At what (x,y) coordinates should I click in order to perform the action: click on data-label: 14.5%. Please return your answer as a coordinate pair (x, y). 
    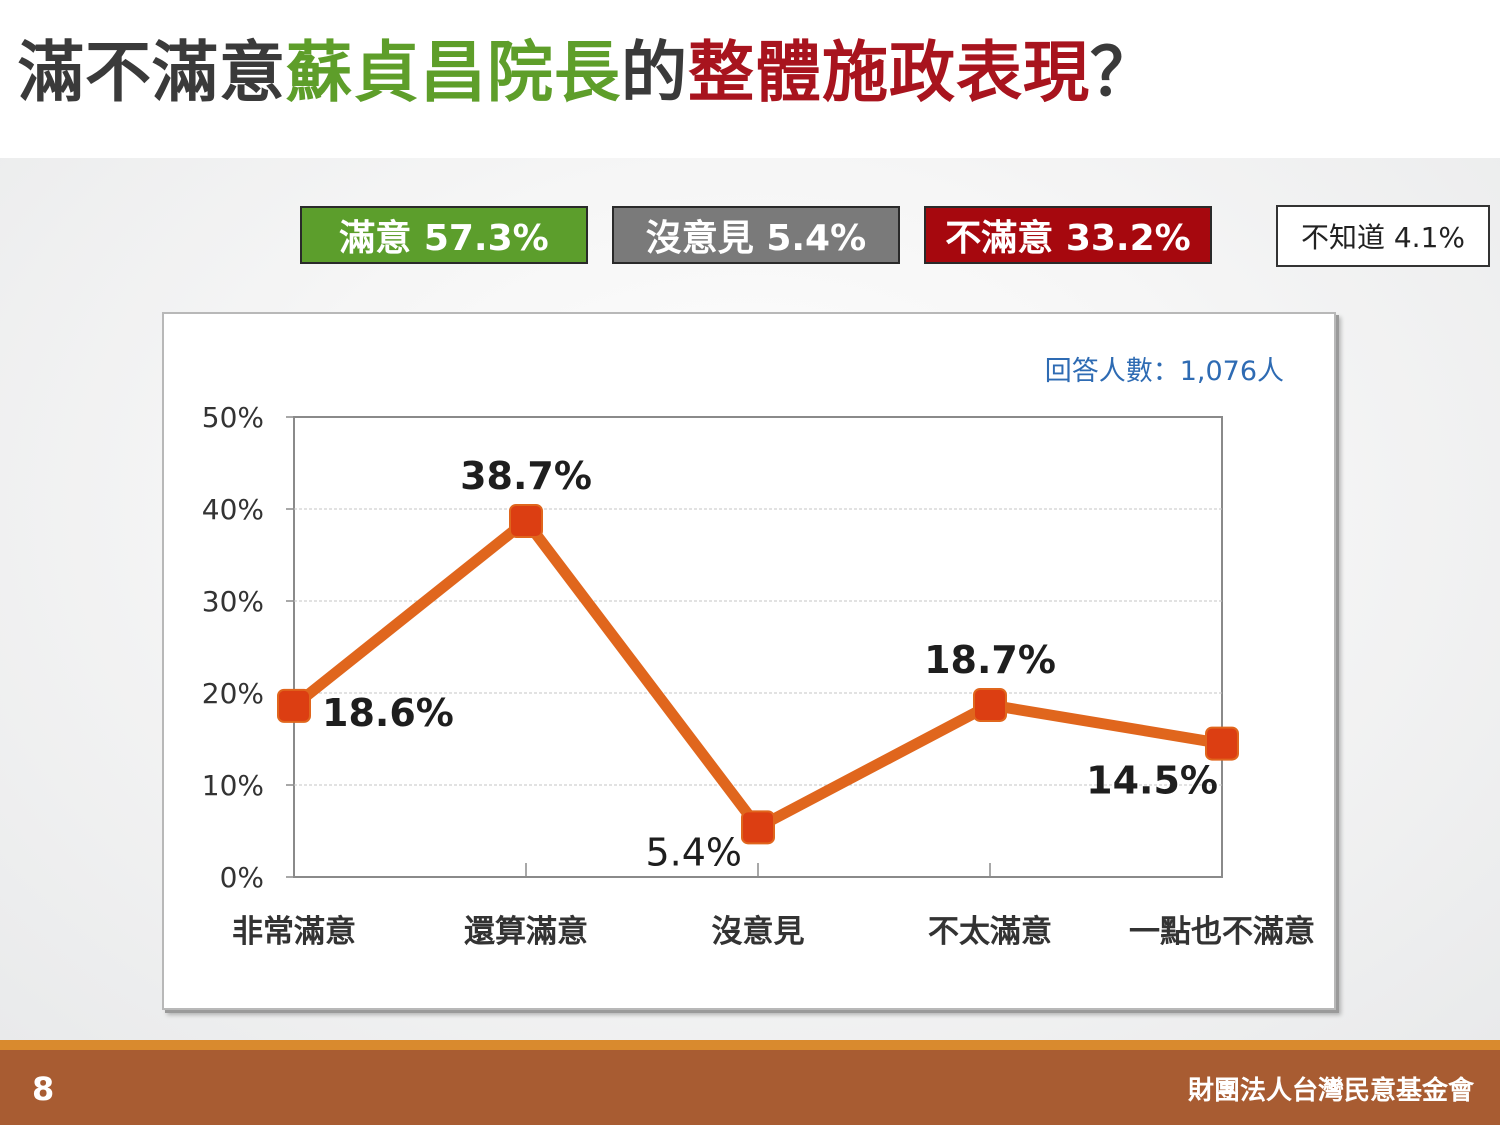
    Looking at the image, I should click on (1152, 781).